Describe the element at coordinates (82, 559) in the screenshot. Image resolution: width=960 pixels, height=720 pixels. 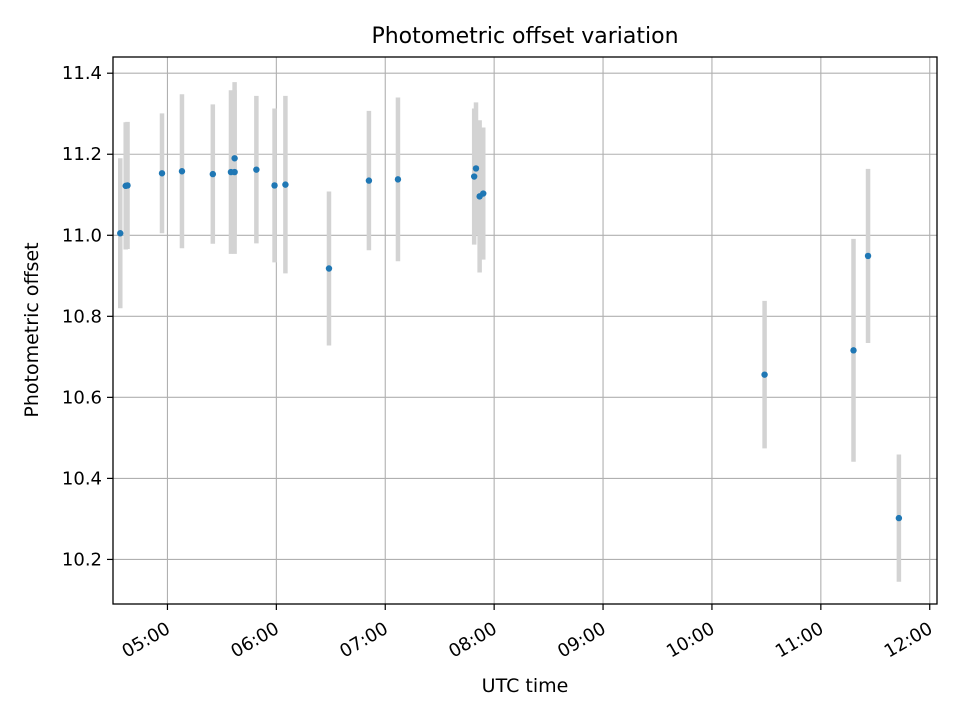
I see `y-tick-label: 10.2` at that location.